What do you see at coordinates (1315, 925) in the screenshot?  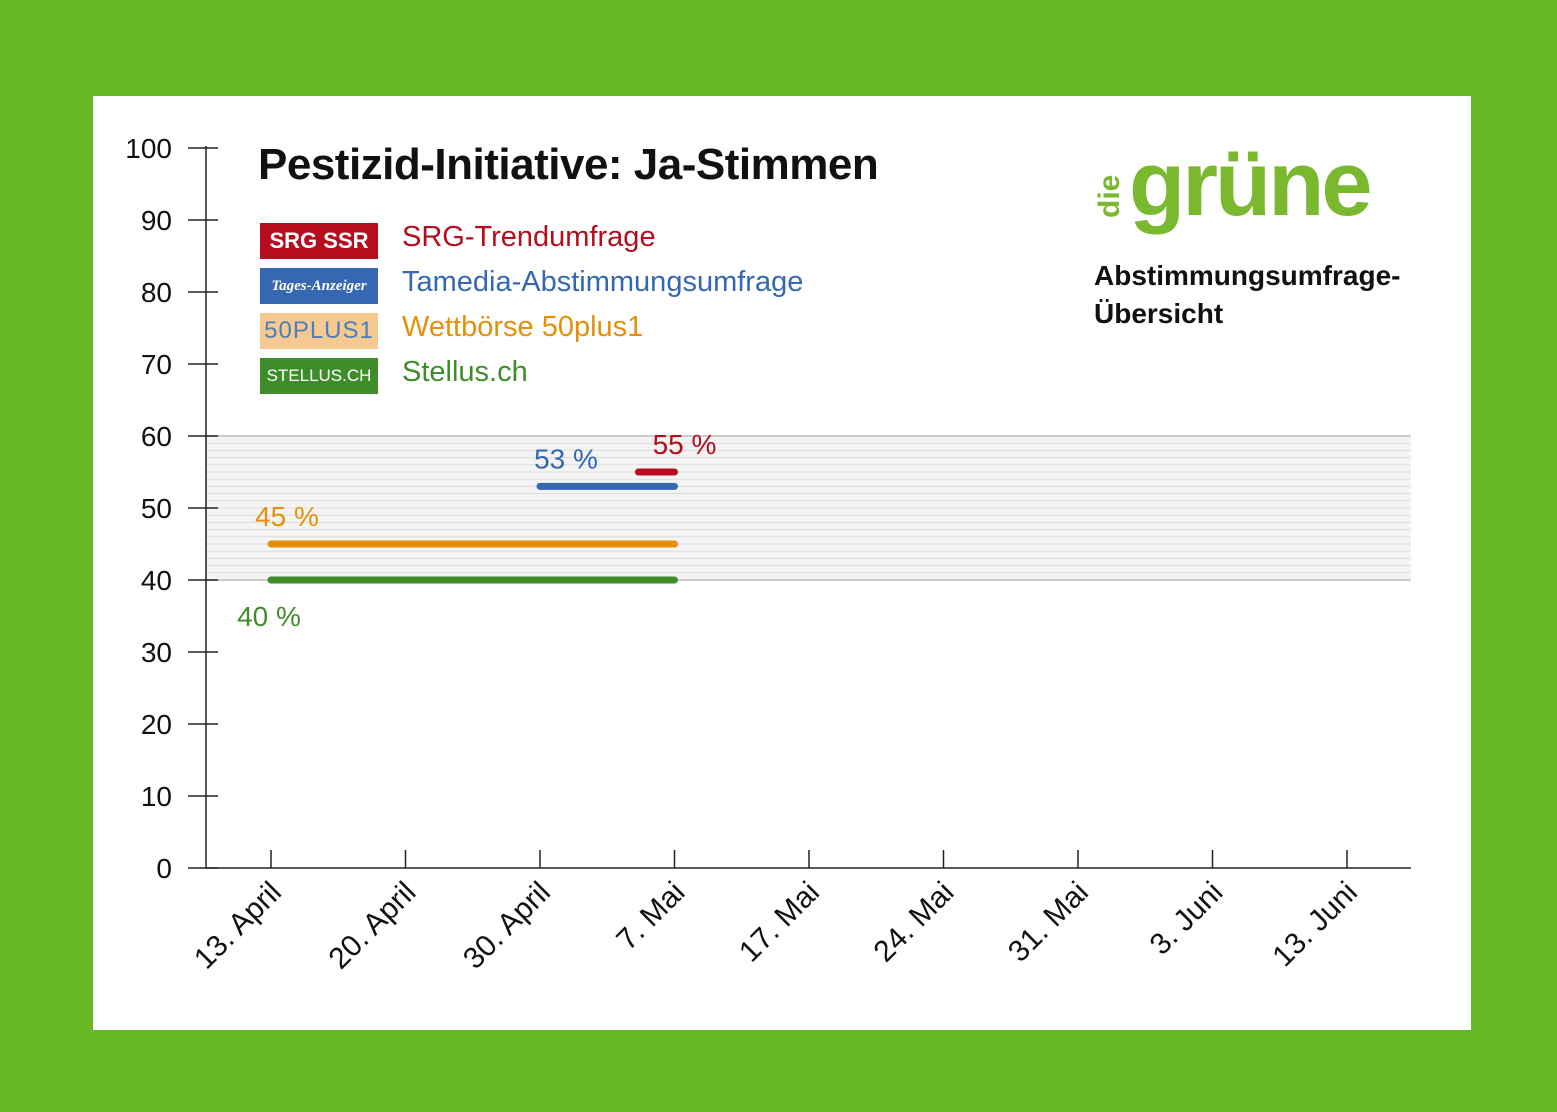 I see `x-tick-label: 13. Juni` at bounding box center [1315, 925].